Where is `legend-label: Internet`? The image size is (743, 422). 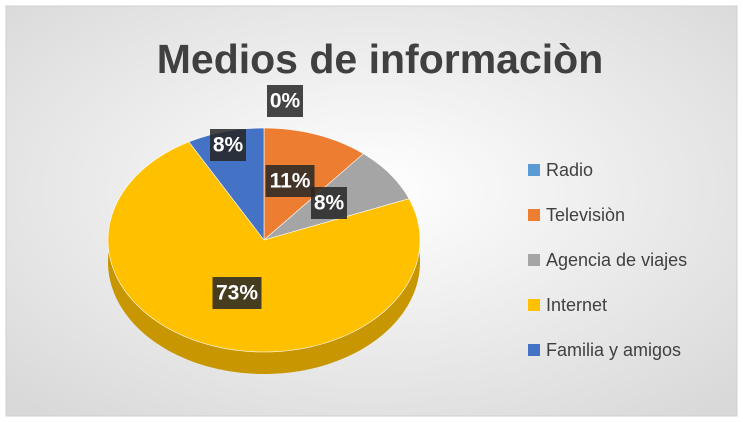 legend-label: Internet is located at coordinates (576, 305).